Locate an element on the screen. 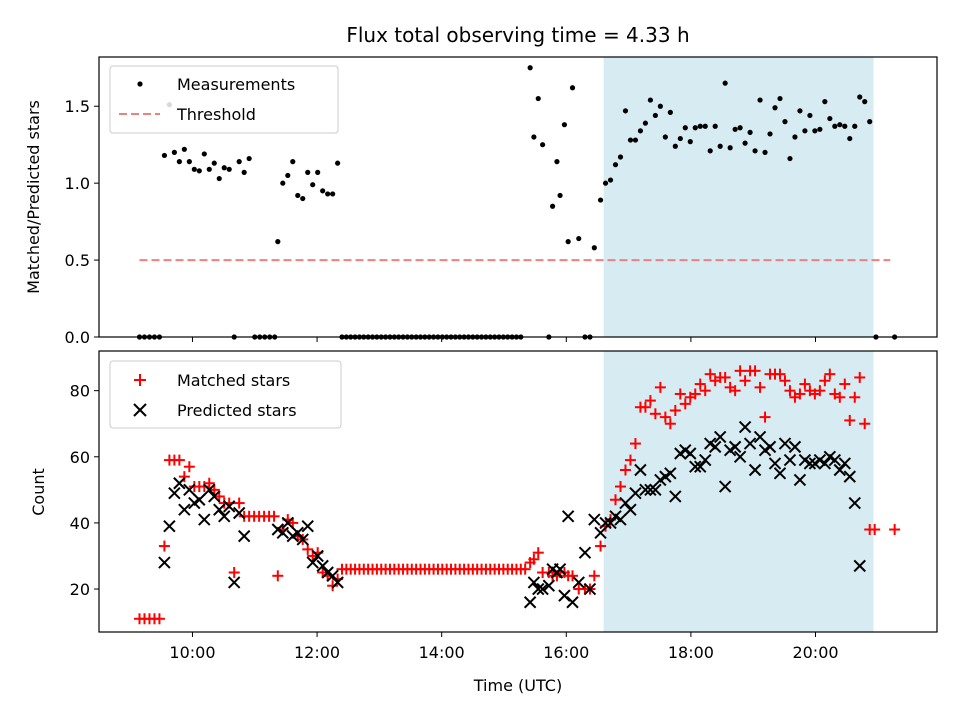 This screenshot has height=724, width=960. y-tick-label: 1.0 is located at coordinates (77, 183).